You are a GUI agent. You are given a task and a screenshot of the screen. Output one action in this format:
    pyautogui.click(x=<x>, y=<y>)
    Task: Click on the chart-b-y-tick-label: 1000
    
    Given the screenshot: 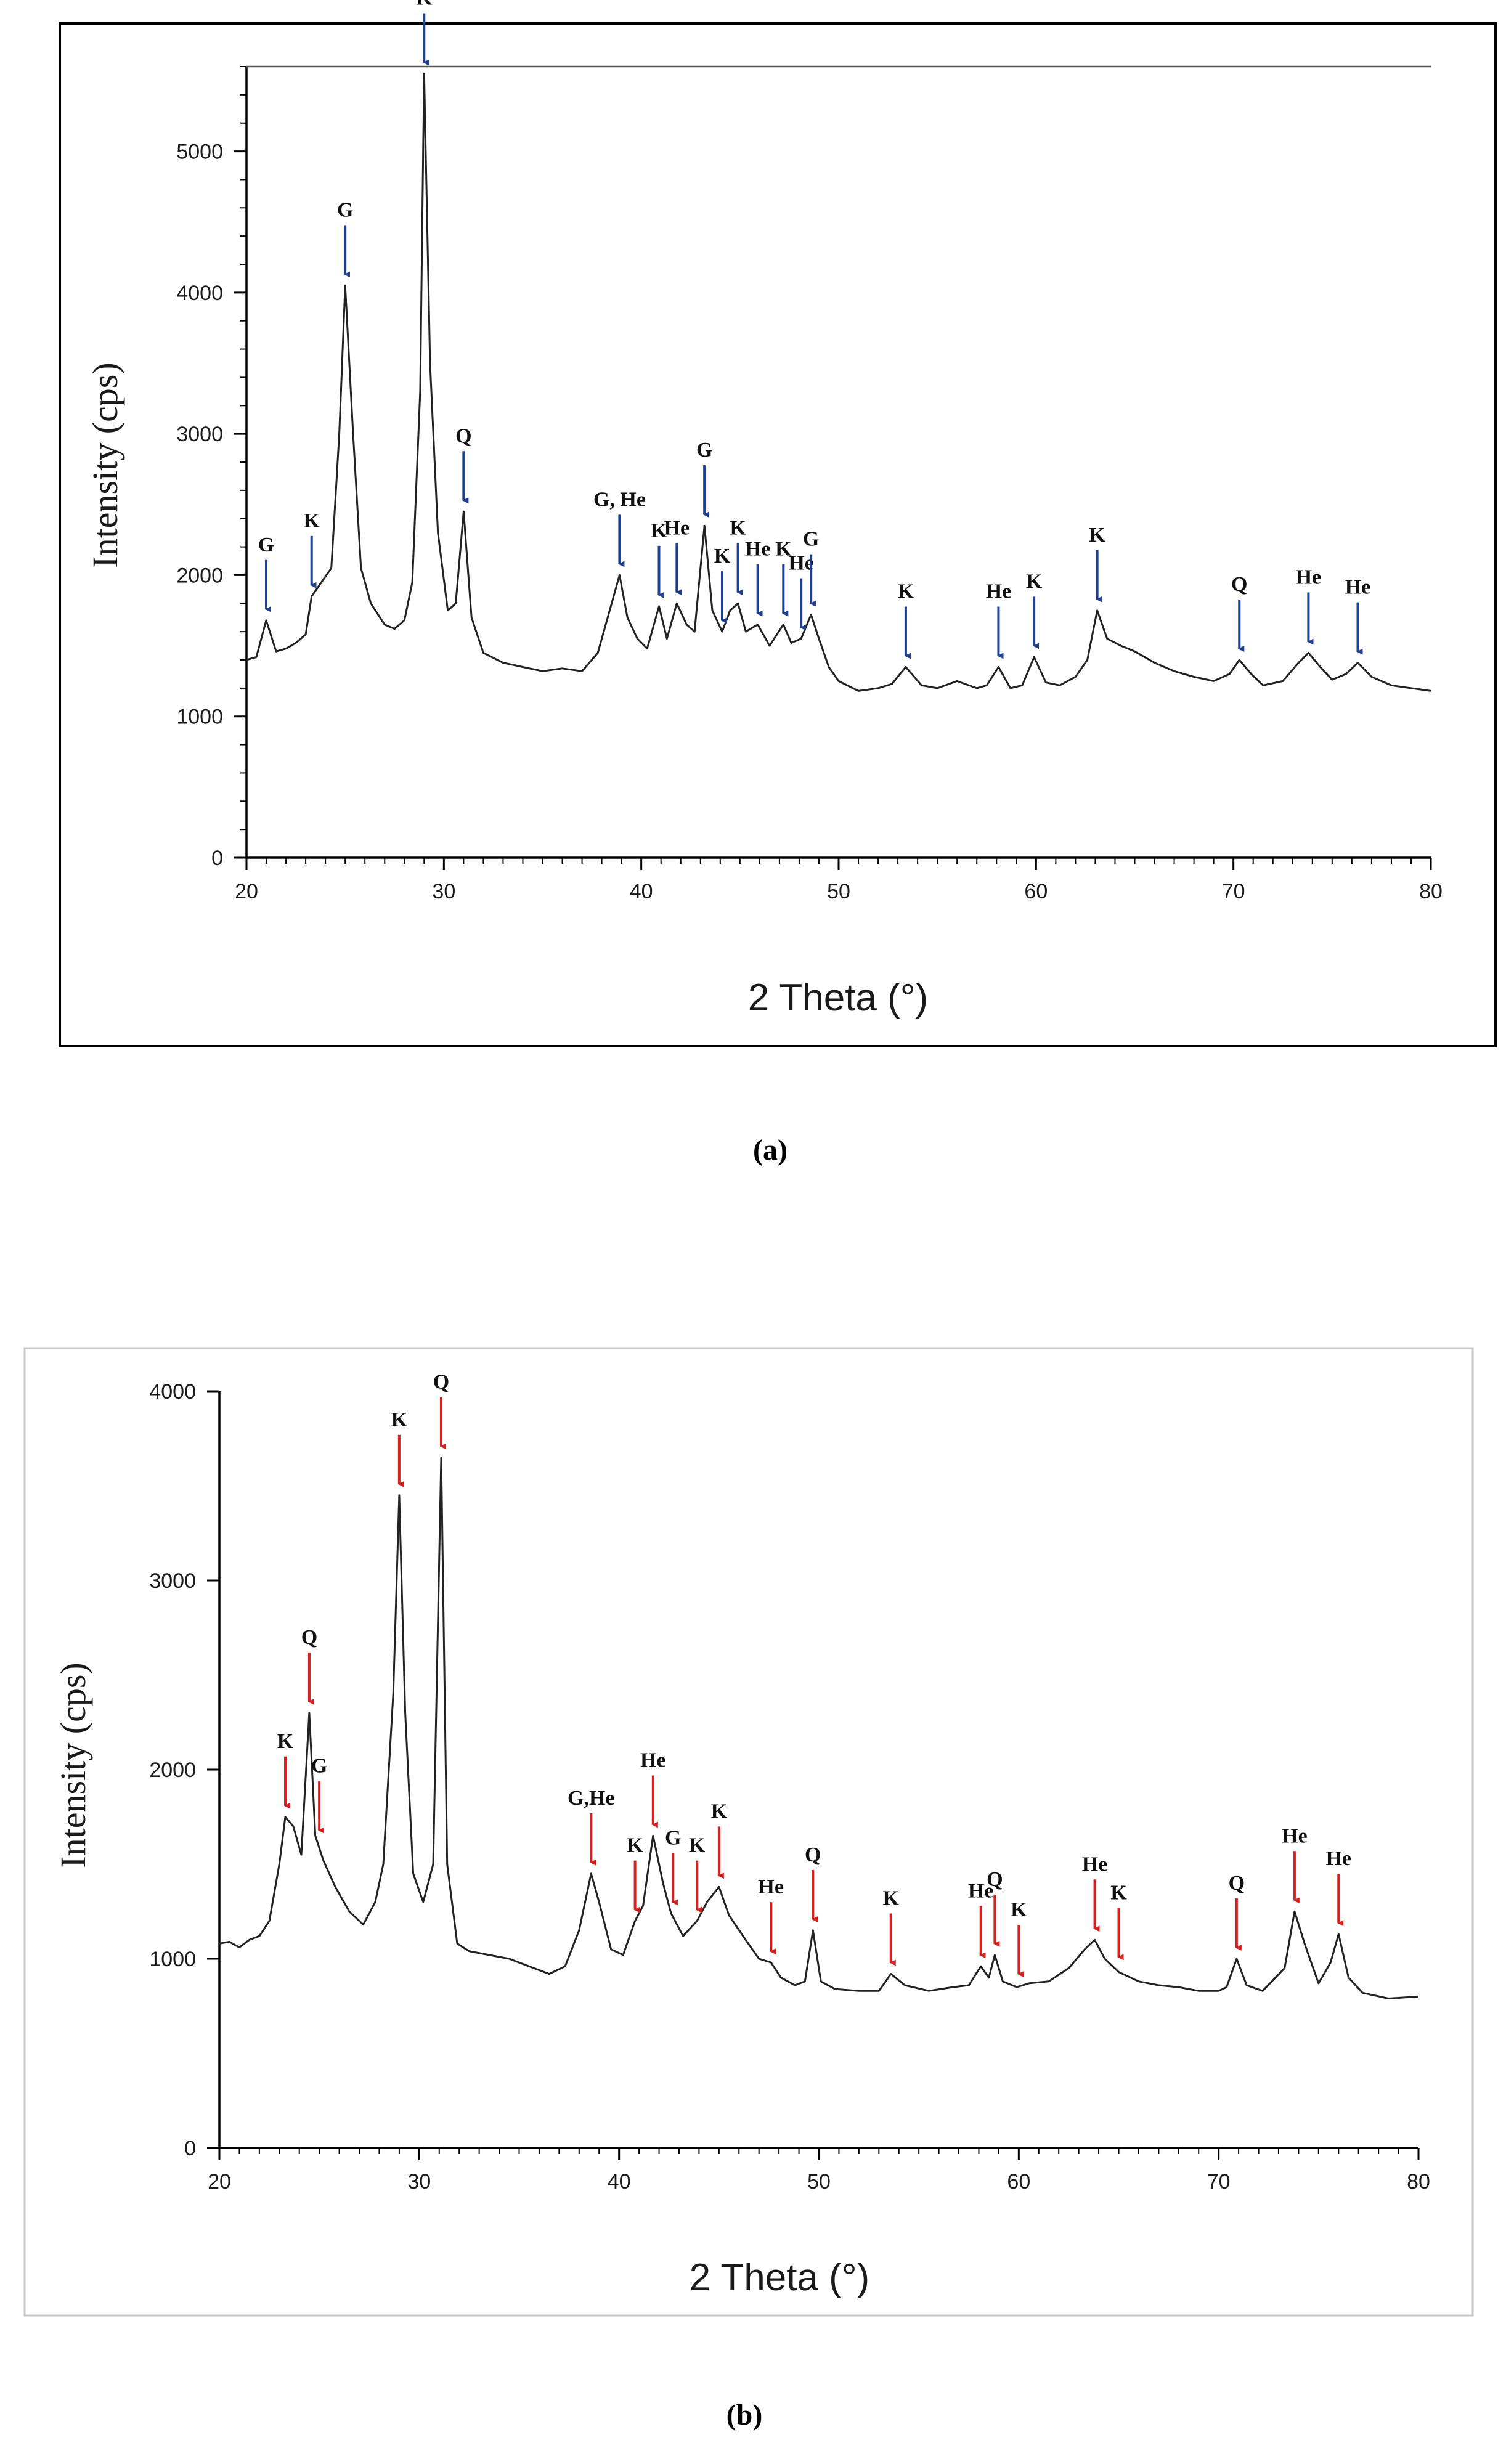 What is the action you would take?
    pyautogui.click(x=172, y=1959)
    